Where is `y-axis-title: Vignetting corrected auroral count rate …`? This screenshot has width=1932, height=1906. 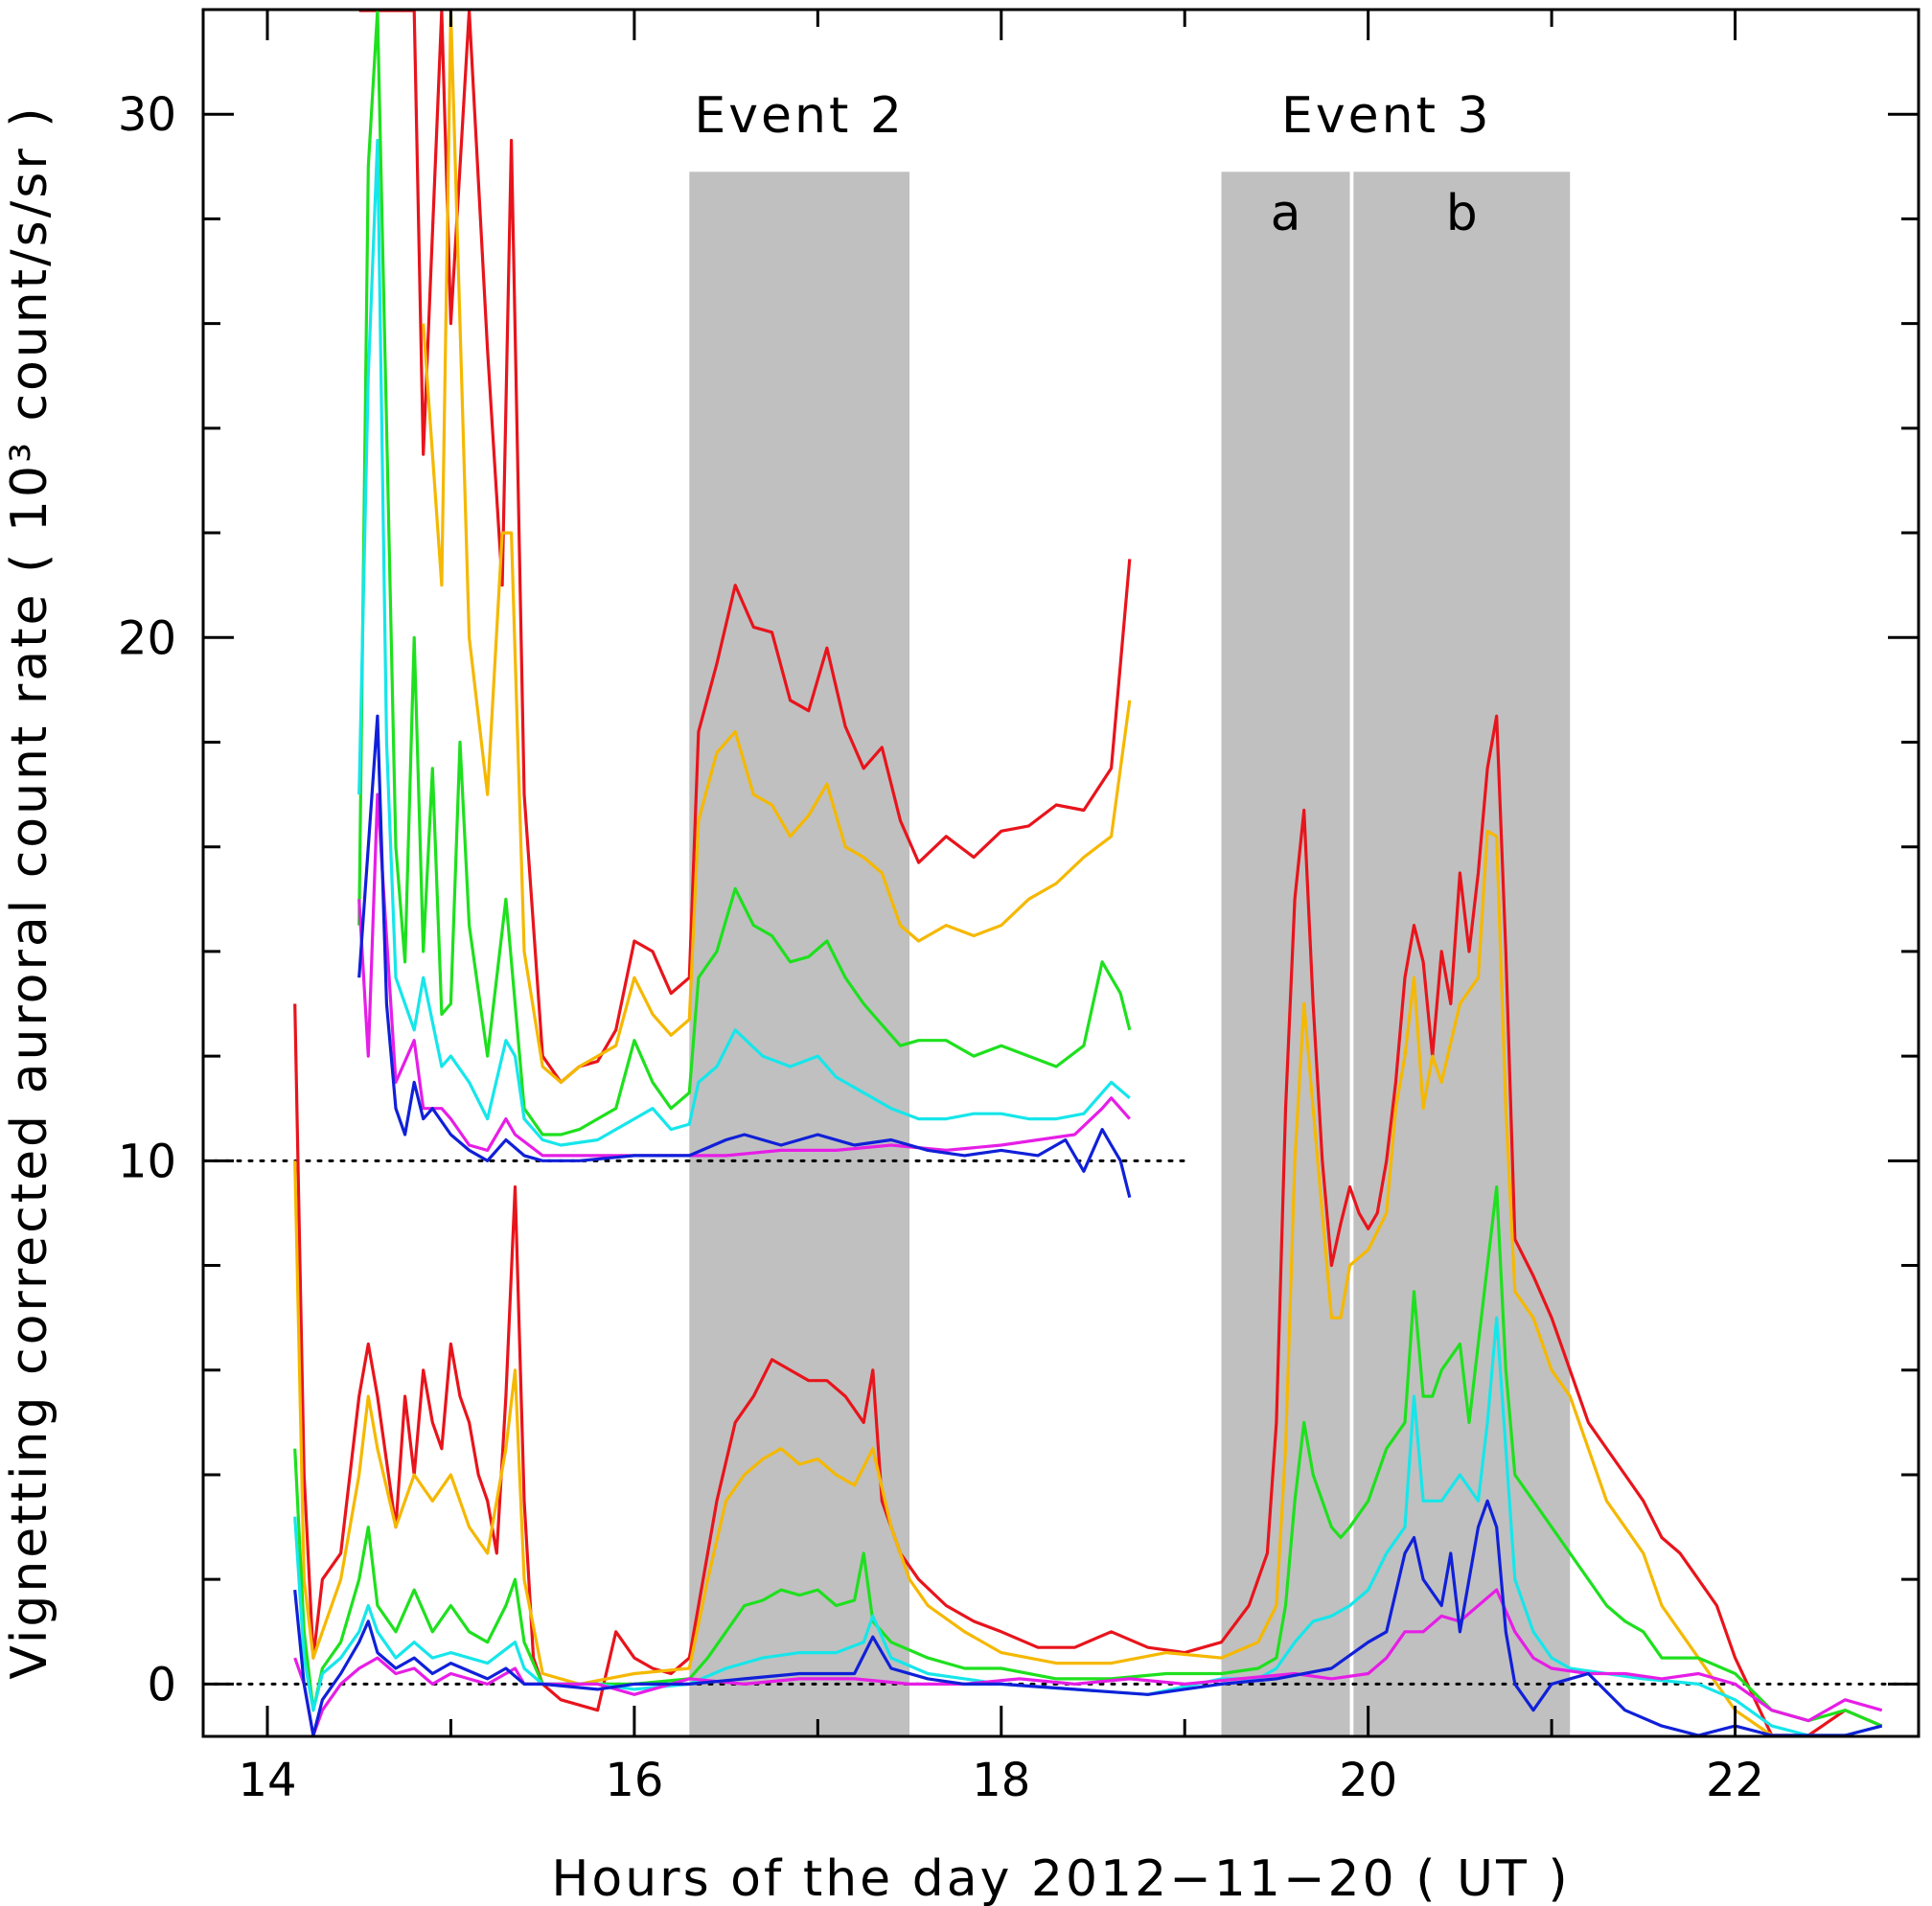 y-axis-title: Vignetting corrected auroral count rate … is located at coordinates (29, 891).